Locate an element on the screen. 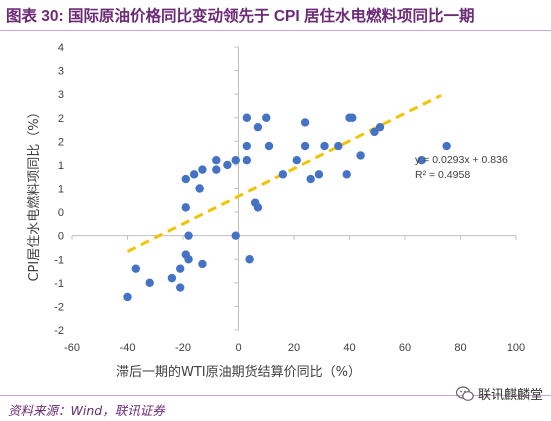  watermark-label: 联讯麒麟堂 is located at coordinates (510, 395).